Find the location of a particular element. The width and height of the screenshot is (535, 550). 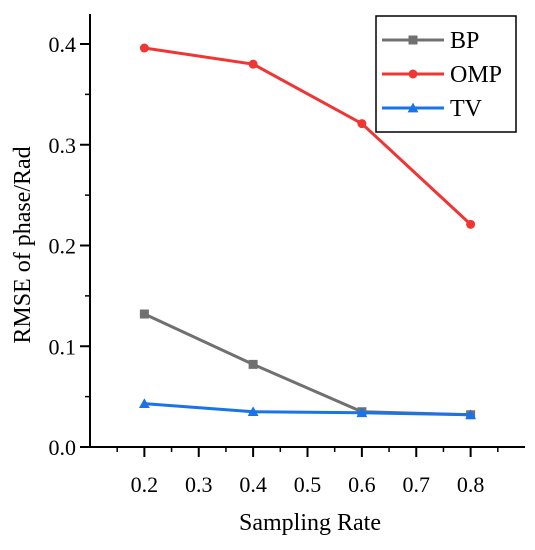

legend-box is located at coordinates (446, 74).